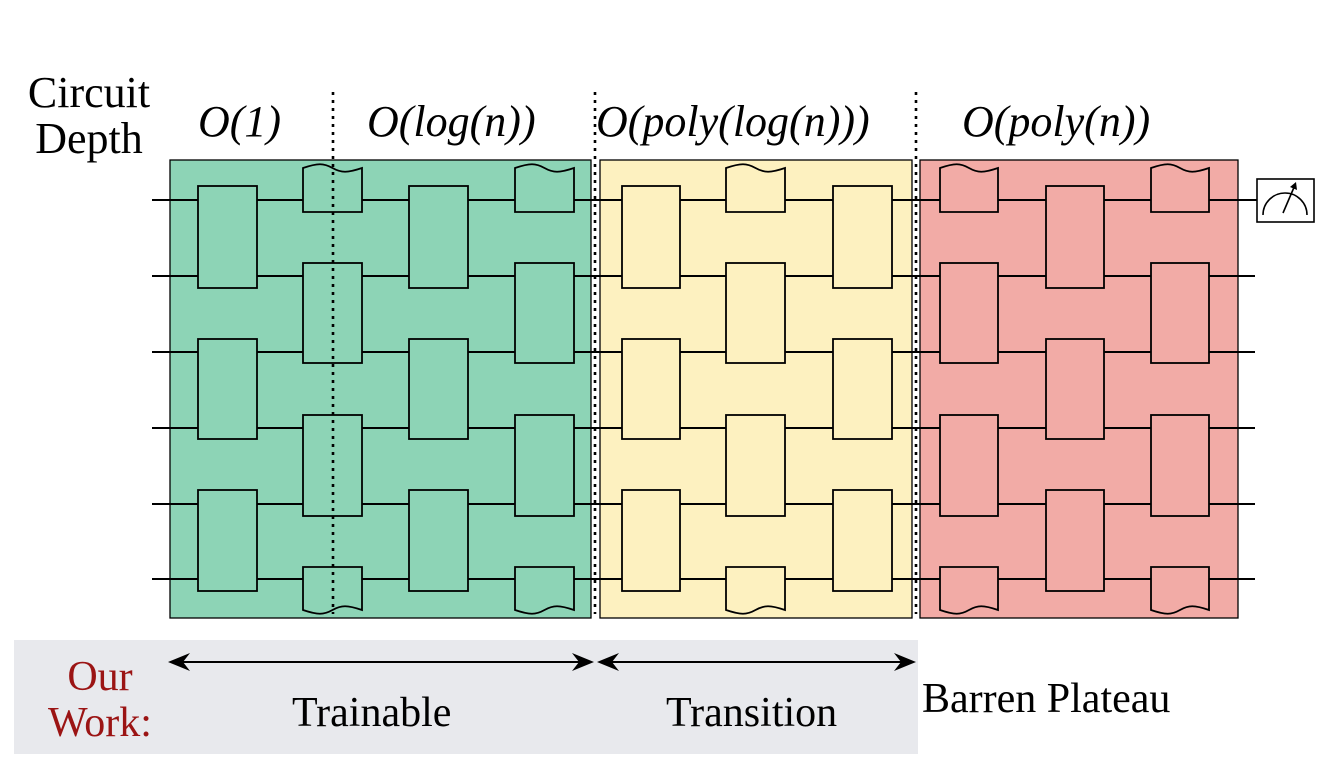 The height and width of the screenshot is (762, 1343). Describe the element at coordinates (1046, 699) in the screenshot. I see `regime-label-barren: Barren Plateau` at that location.